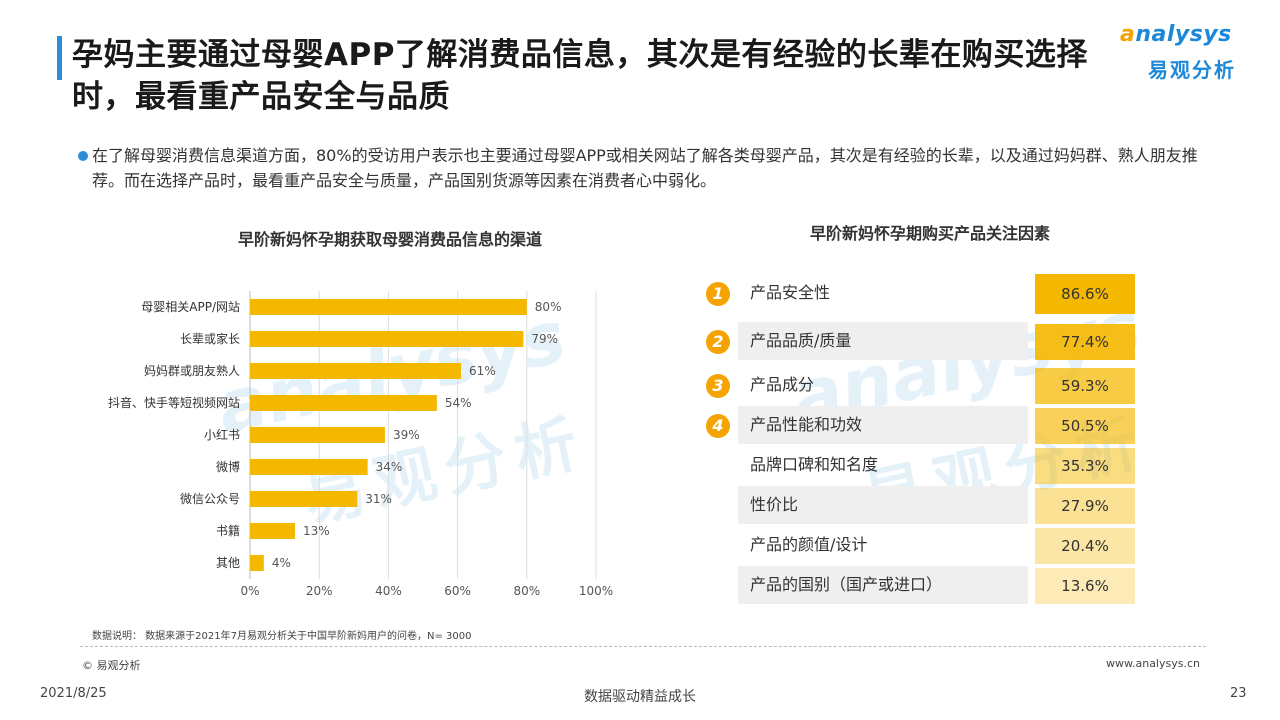 This screenshot has height=720, width=1280. I want to click on bar-chart-title: 早阶新妈怀孕期获取母婴消费品信息的渠道, so click(389, 239).